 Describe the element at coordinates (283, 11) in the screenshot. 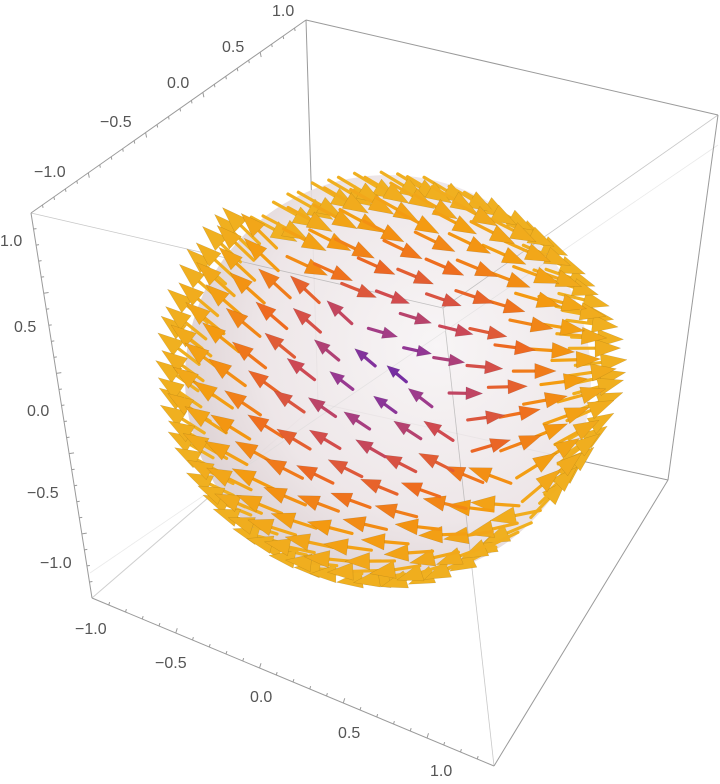

I see `top-axis-tick-label: 1.0` at that location.